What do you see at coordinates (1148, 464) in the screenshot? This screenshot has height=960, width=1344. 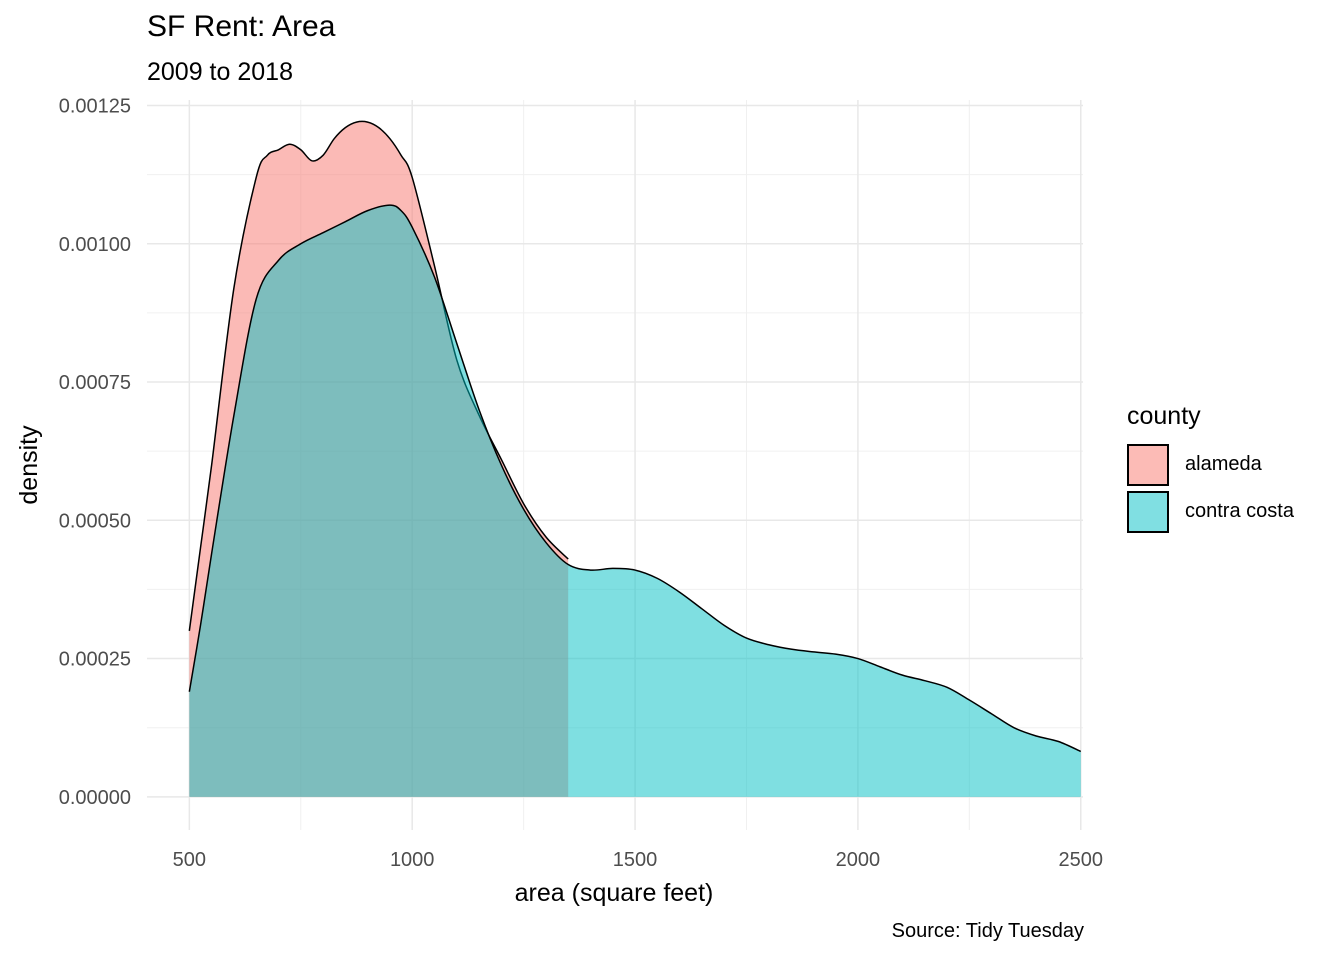 I see `legend-swatch-alameda` at bounding box center [1148, 464].